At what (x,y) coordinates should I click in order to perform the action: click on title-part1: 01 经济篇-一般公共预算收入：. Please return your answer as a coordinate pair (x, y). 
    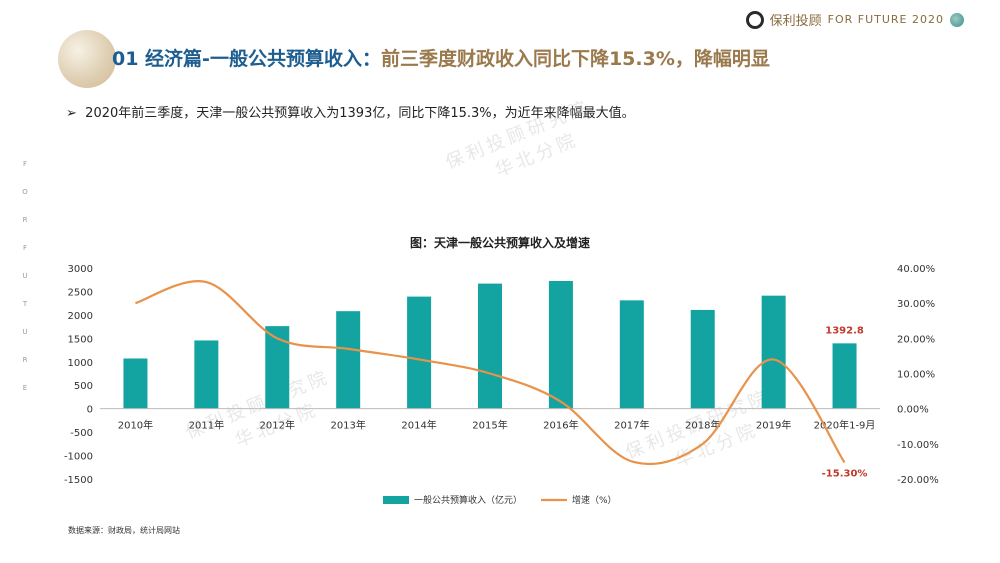
    Looking at the image, I should click on (246, 59).